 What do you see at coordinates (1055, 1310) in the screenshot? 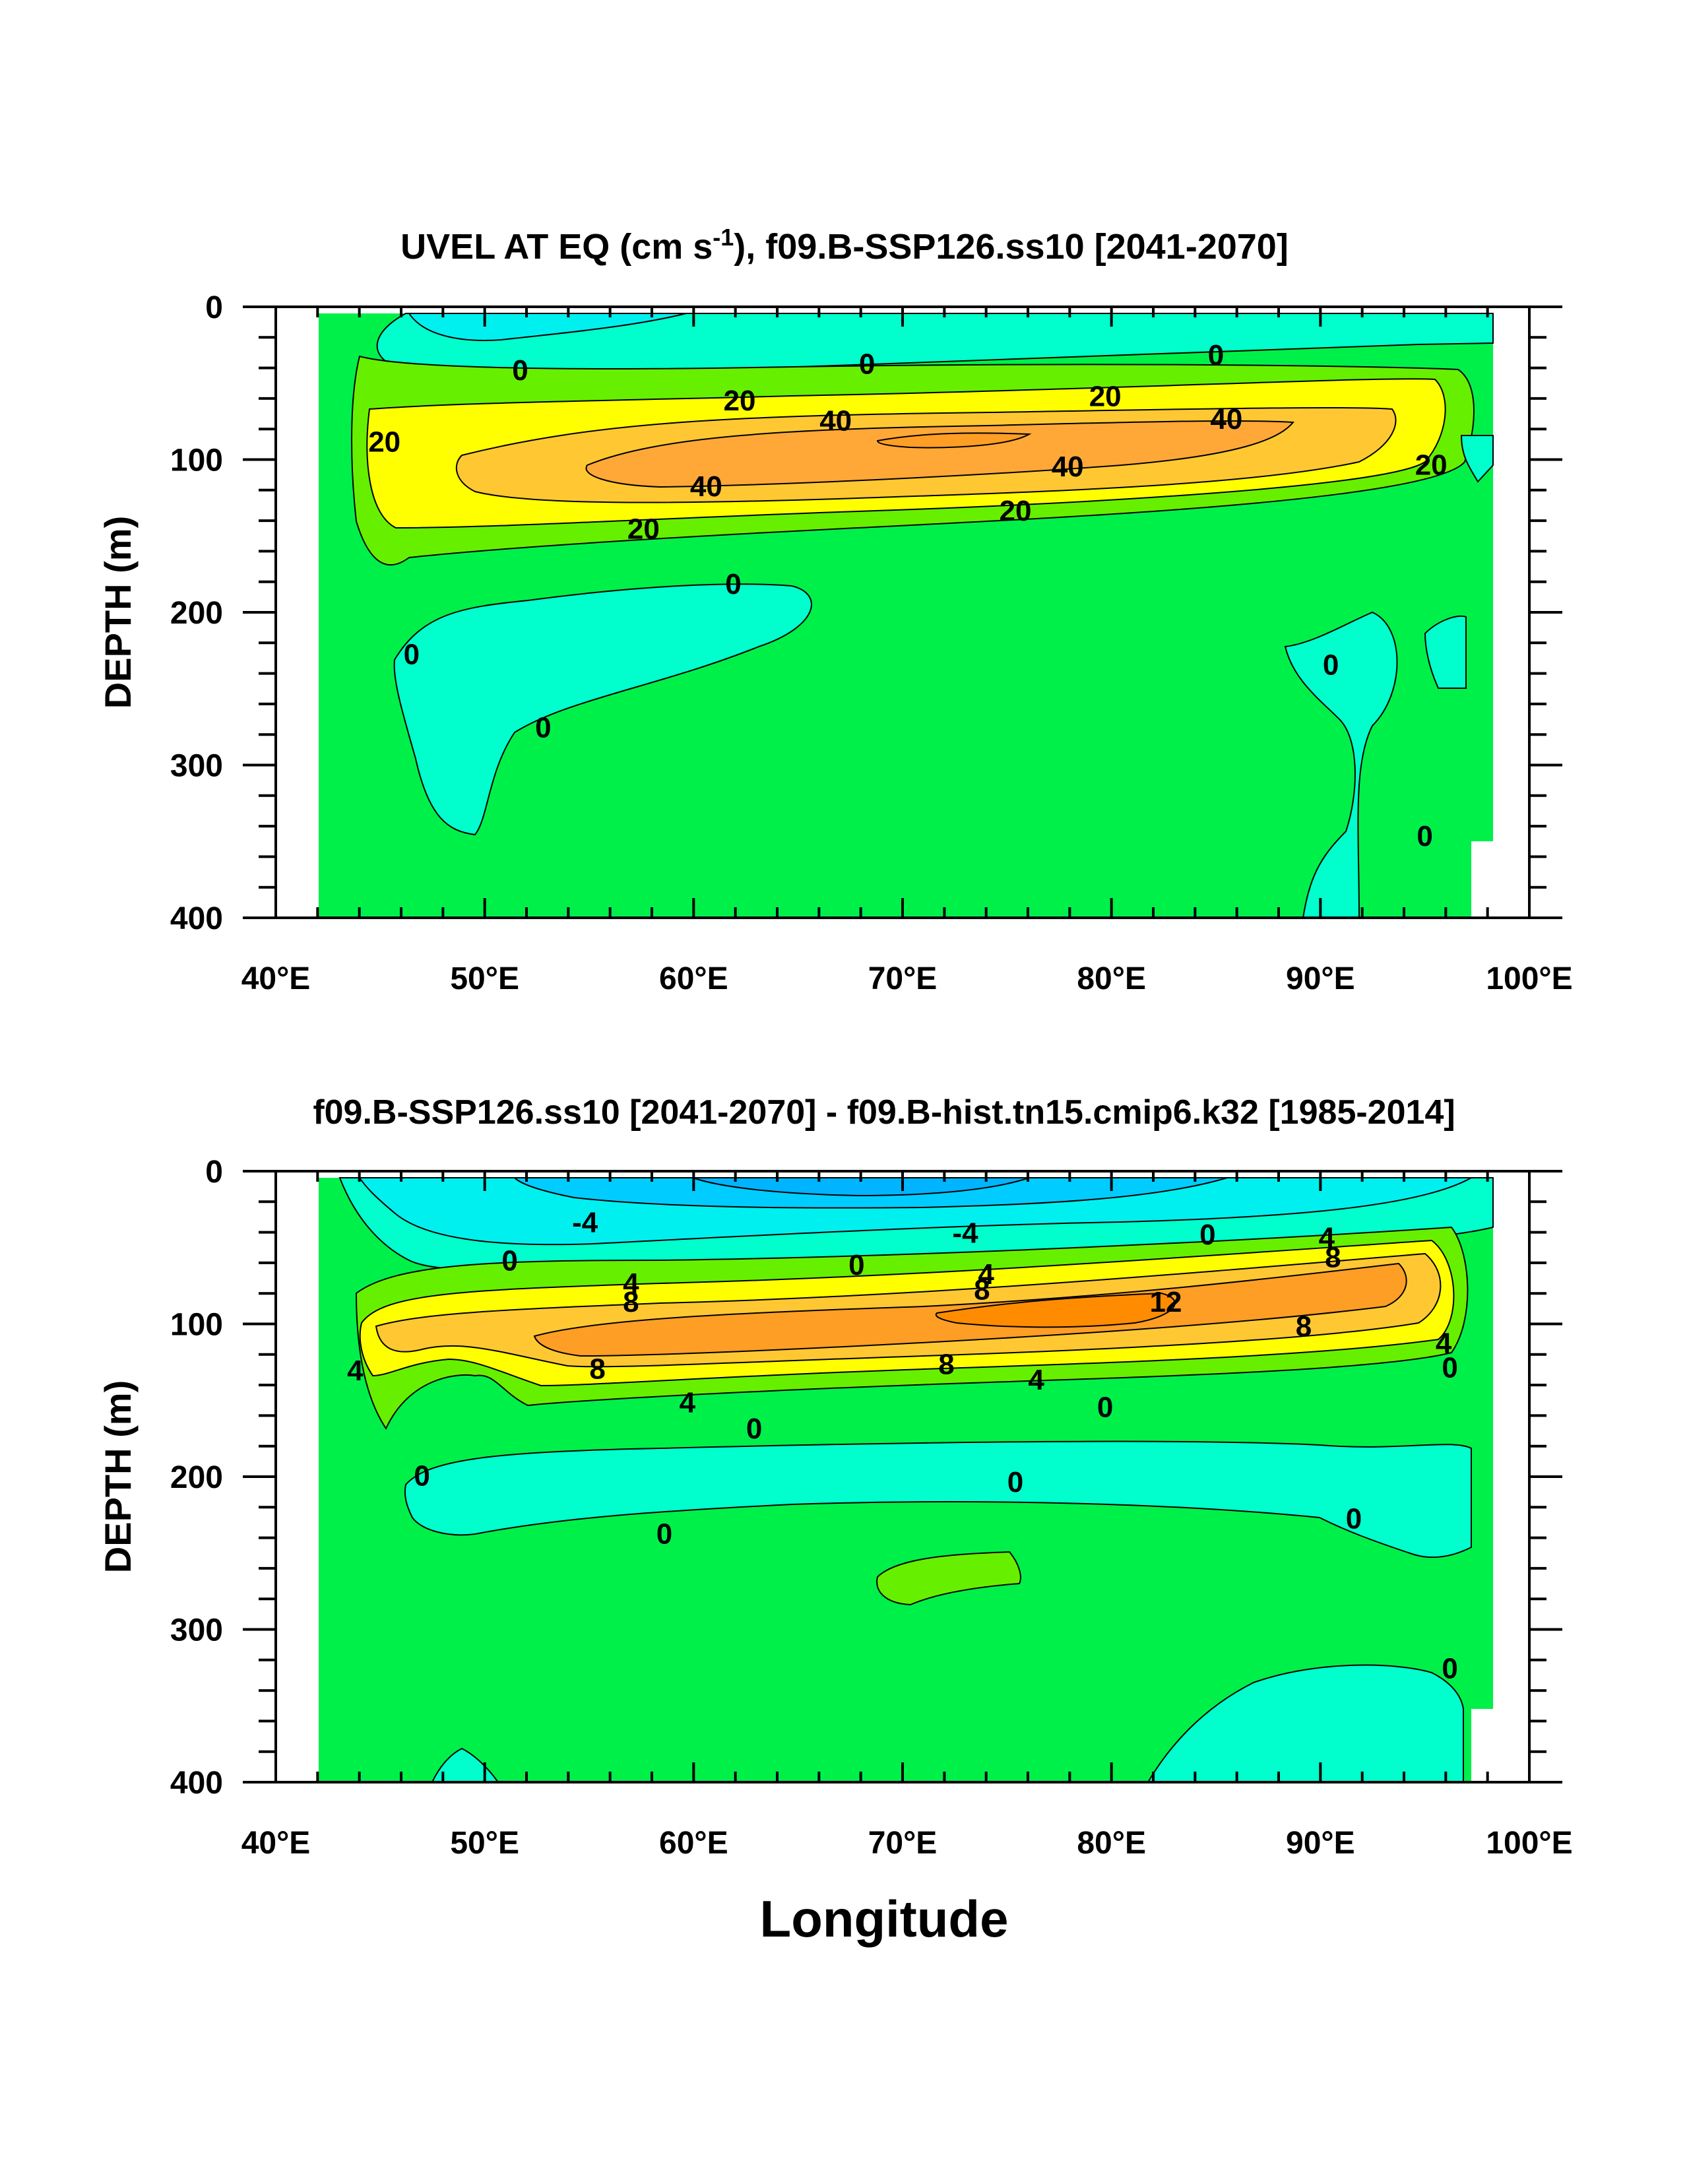
I see `panel2-fill-jet-peak` at bounding box center [1055, 1310].